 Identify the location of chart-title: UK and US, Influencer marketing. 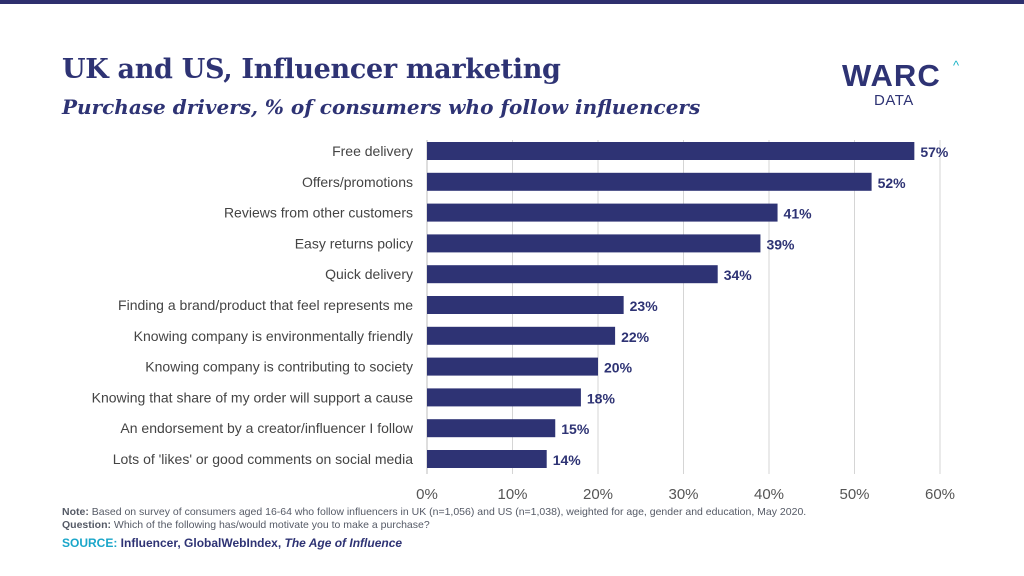
(311, 69).